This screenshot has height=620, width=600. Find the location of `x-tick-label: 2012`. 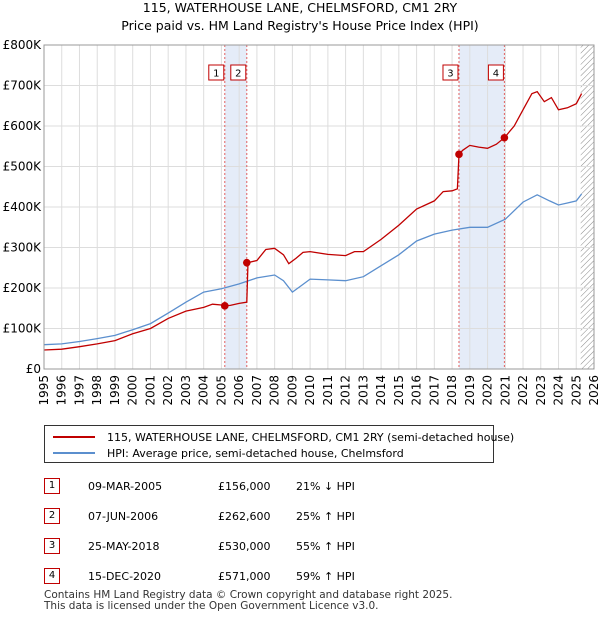

x-tick-label: 2012 is located at coordinates (346, 390).